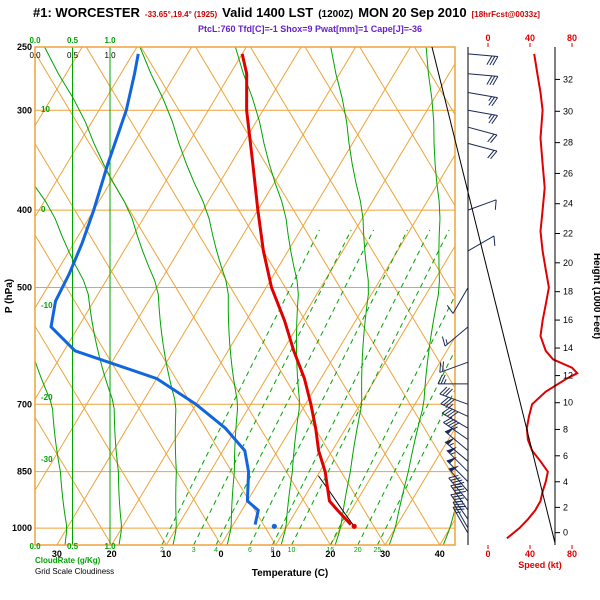  I want to click on svg-text: 3, so click(194, 550).